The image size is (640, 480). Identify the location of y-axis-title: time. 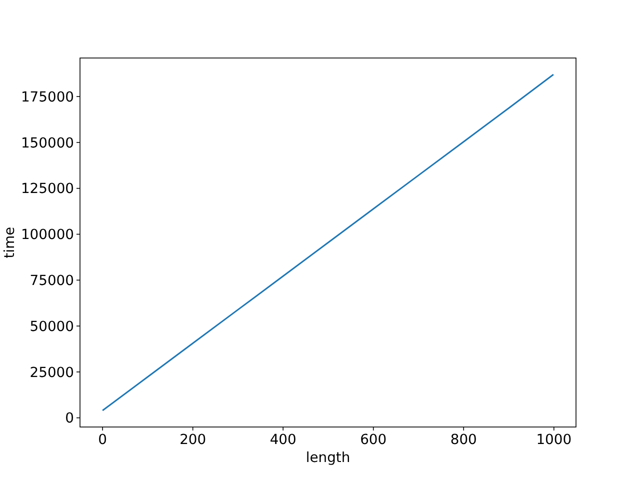
(10, 242).